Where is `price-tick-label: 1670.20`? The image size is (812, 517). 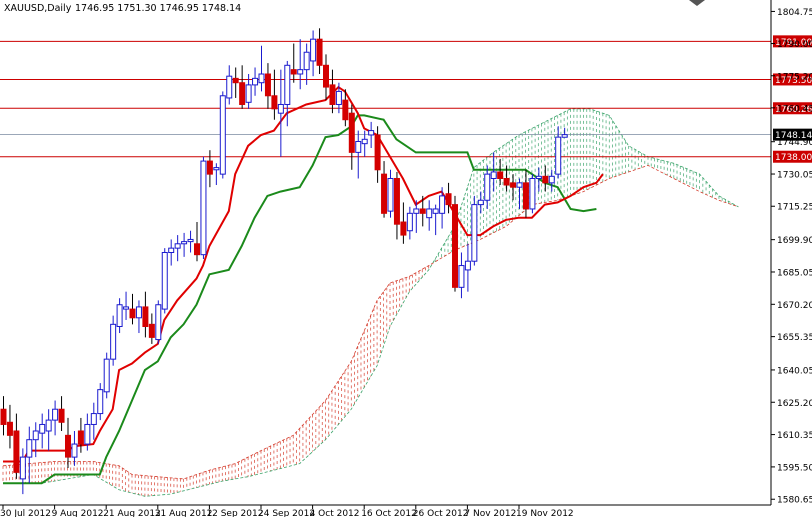
price-tick-label: 1670.20 is located at coordinates (794, 306).